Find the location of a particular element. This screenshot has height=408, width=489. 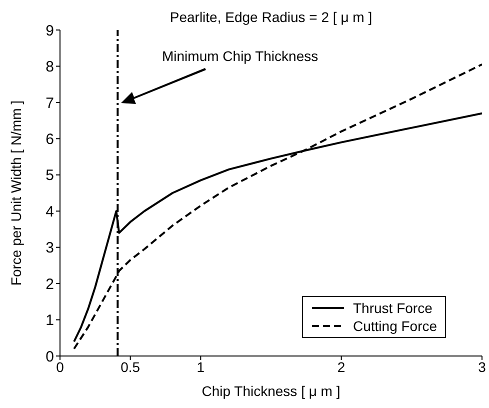

x-tick-label: 0.5 is located at coordinates (130, 366).